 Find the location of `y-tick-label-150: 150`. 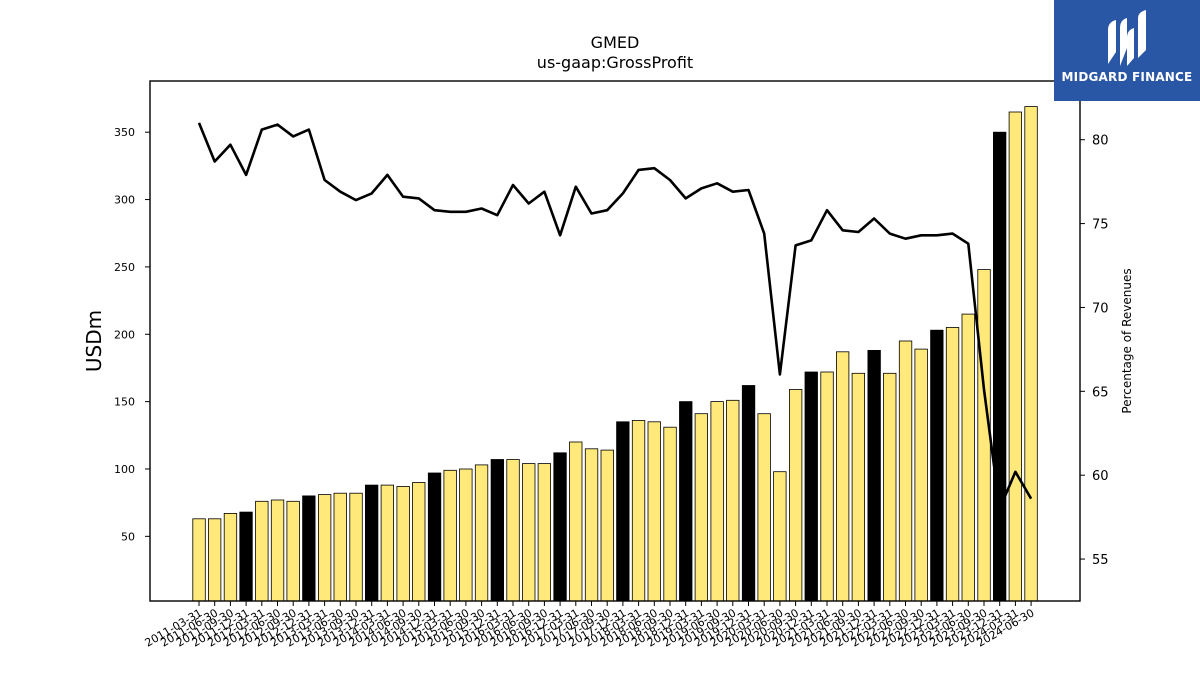

y-tick-label-150: 150 is located at coordinates (124, 402).